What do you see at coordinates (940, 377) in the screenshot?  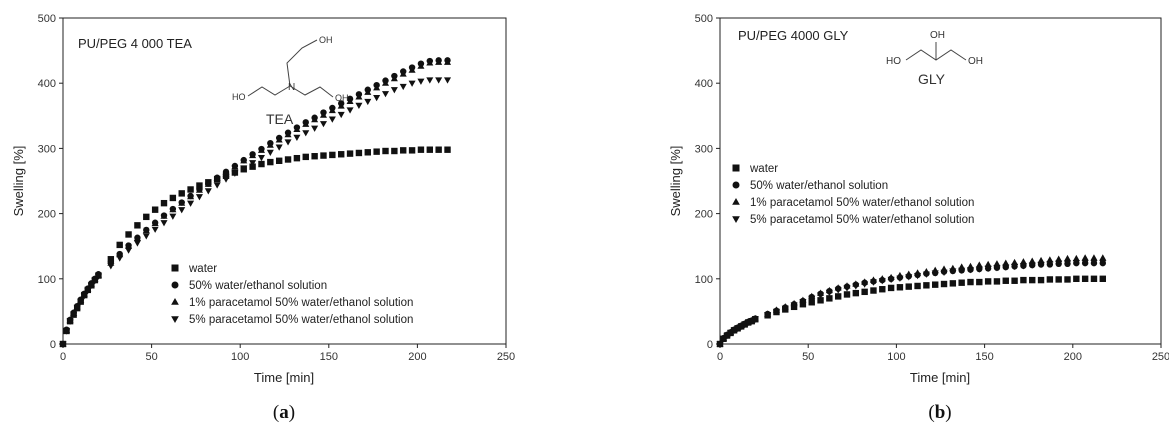 I see `x-axis-label: Time [min]` at bounding box center [940, 377].